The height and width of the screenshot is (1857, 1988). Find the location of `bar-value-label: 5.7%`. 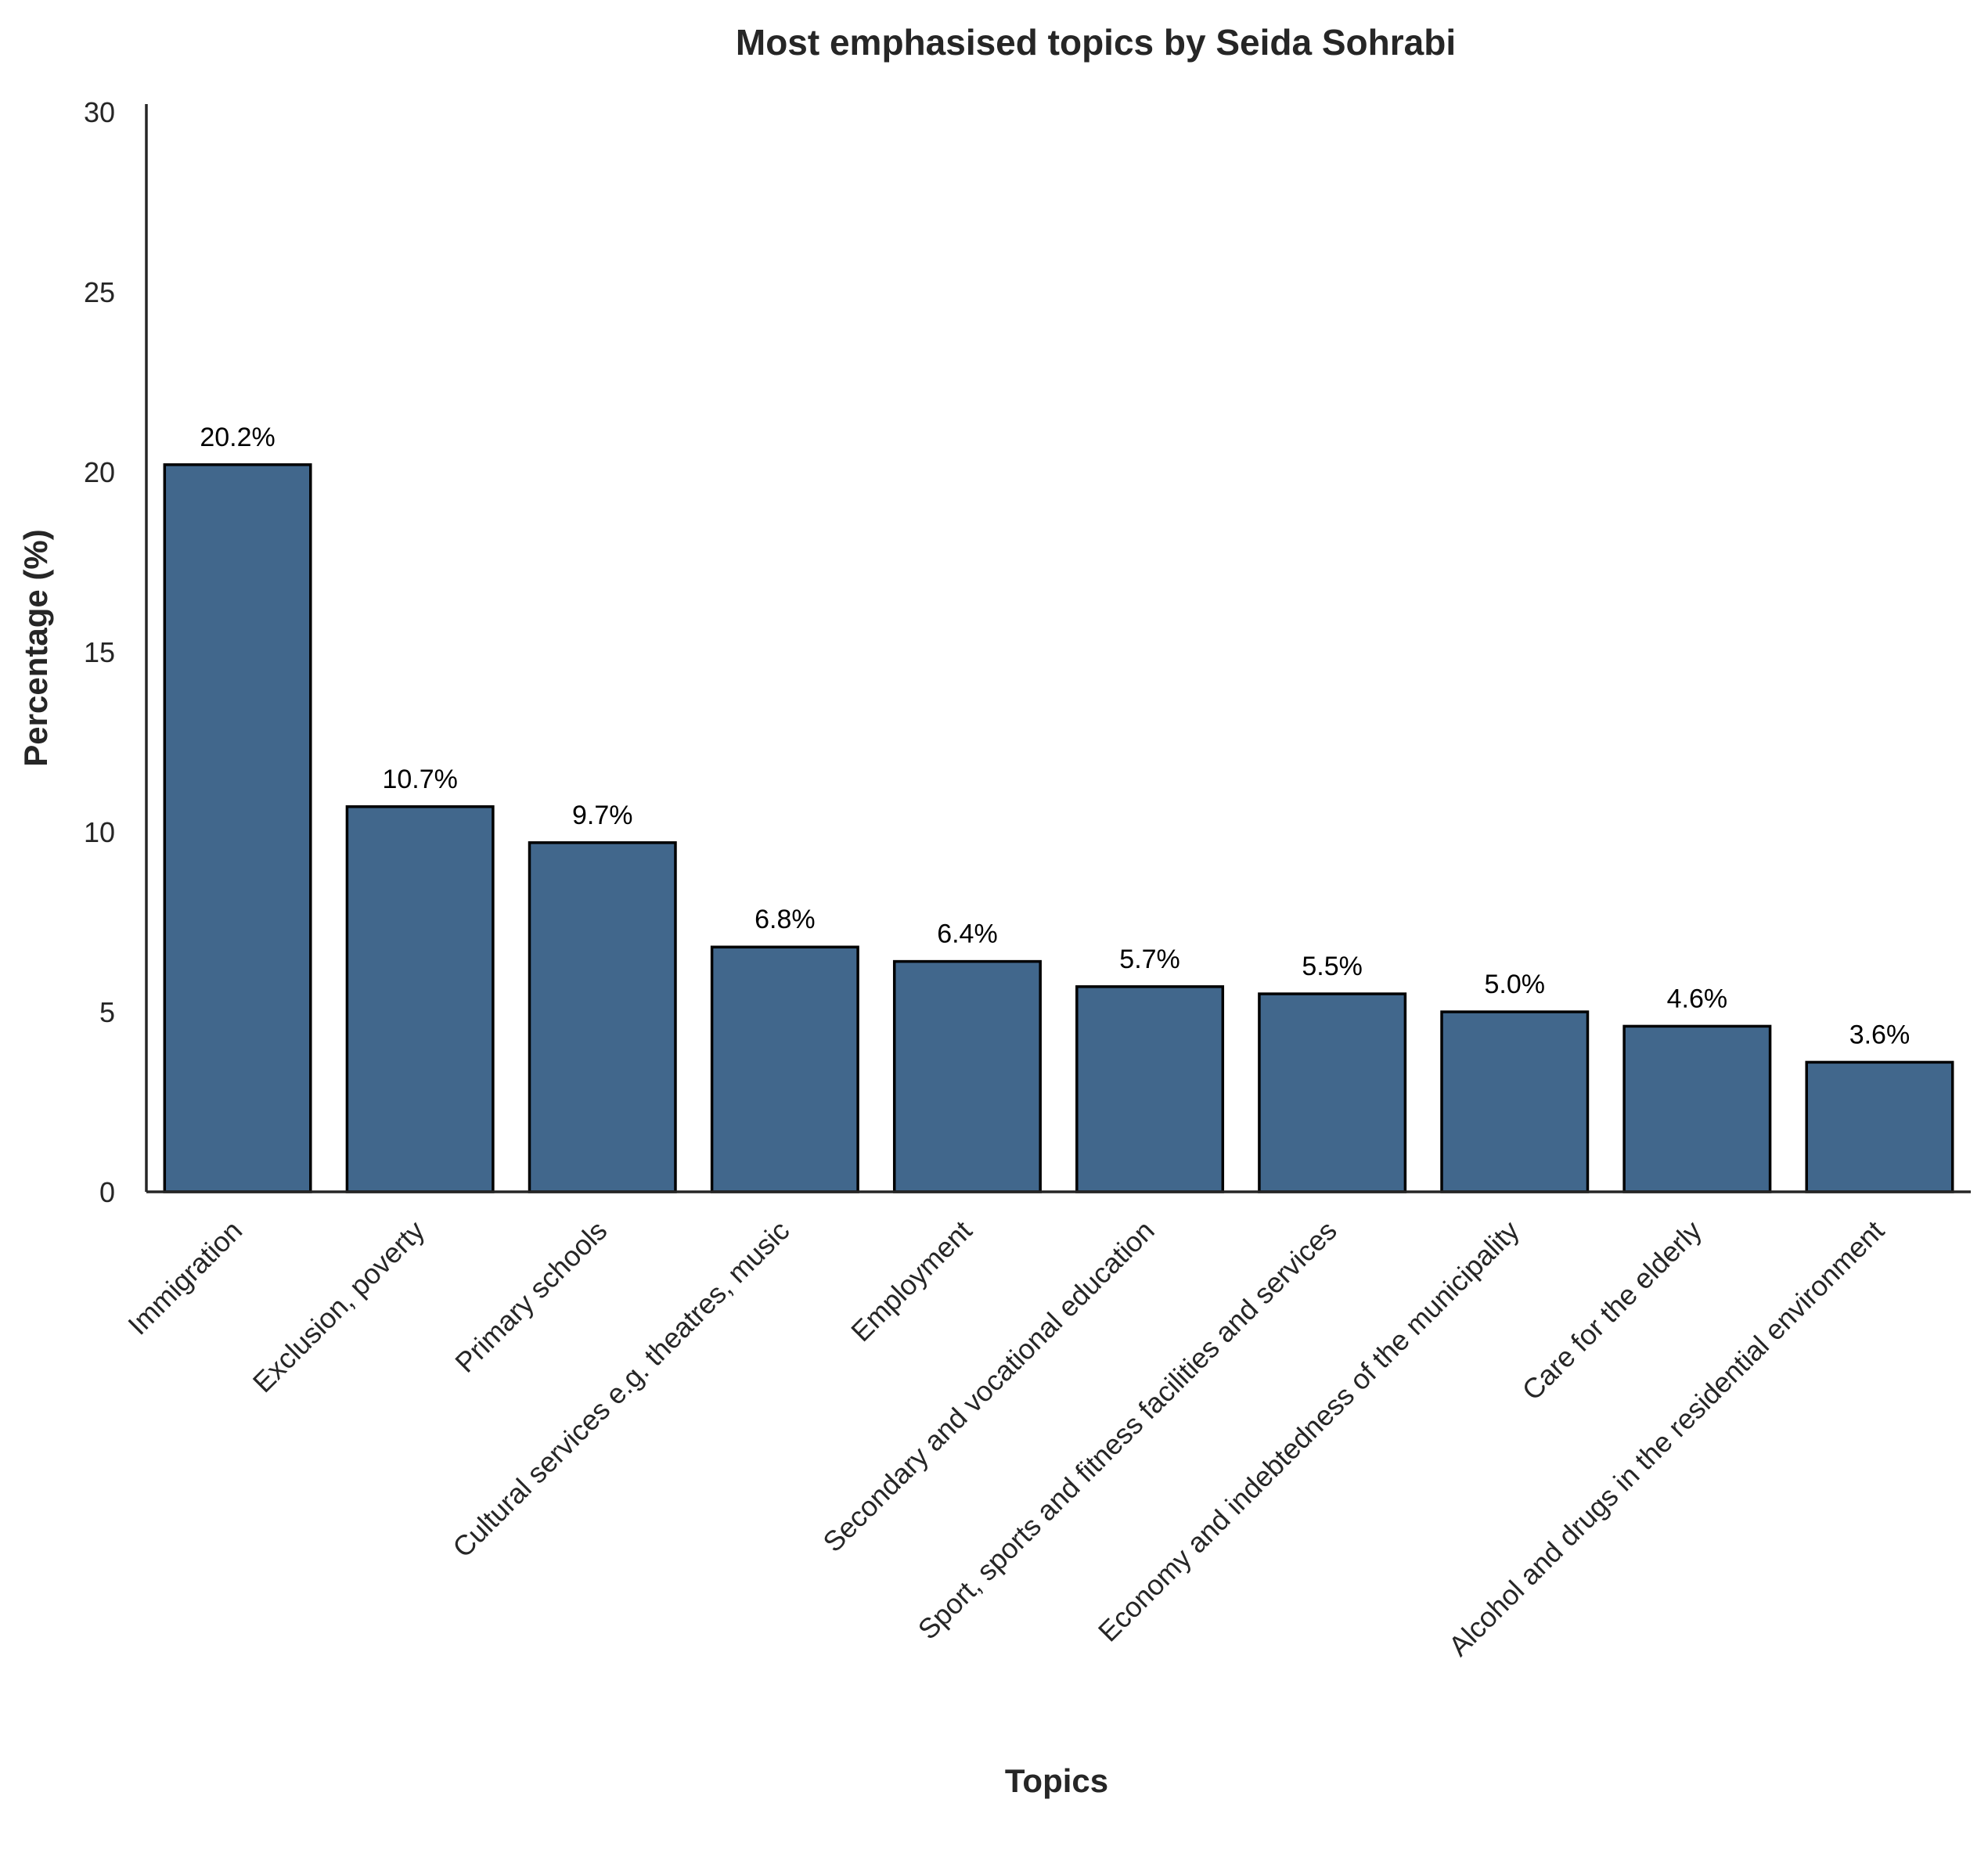

bar-value-label: 5.7% is located at coordinates (1149, 960).